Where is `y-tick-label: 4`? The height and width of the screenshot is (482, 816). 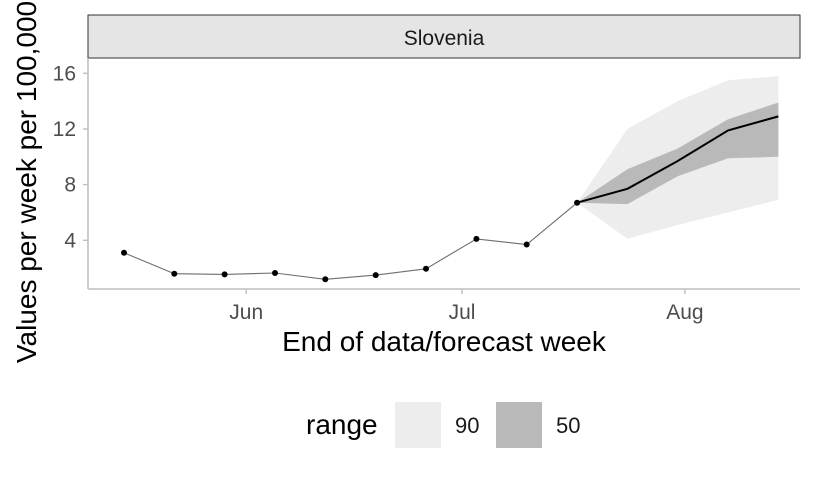 y-tick-label: 4 is located at coordinates (70, 240).